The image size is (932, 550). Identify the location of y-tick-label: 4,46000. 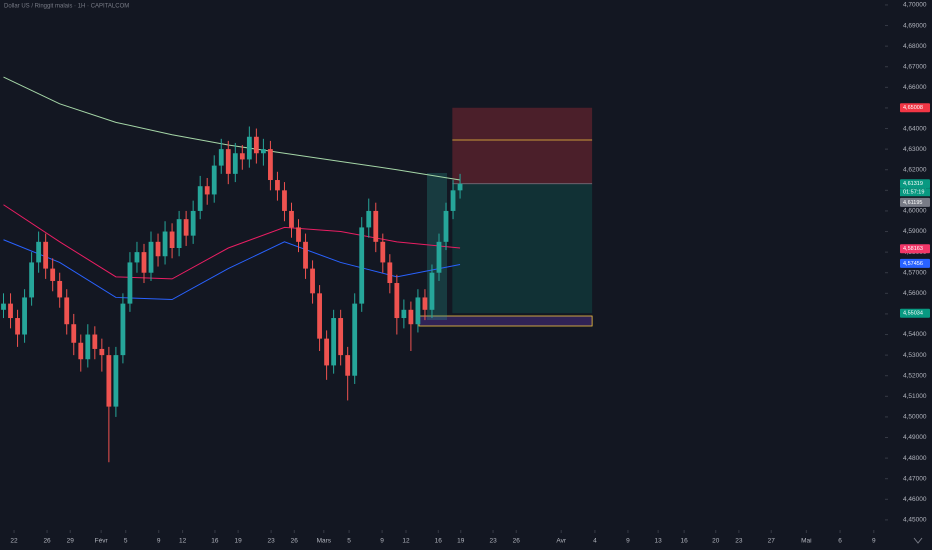
(915, 499).